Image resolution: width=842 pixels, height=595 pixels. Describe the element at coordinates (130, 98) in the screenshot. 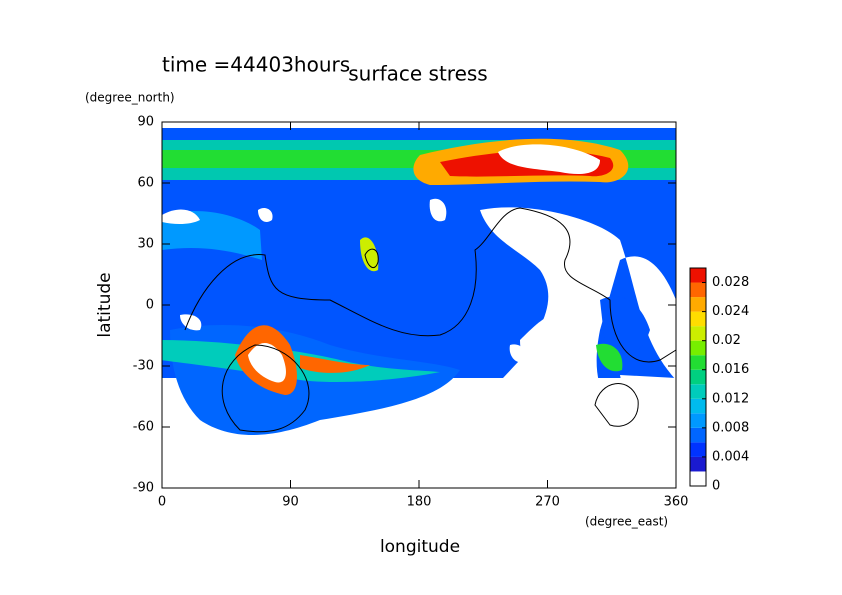

I see `y-unit: (degree_north)` at that location.